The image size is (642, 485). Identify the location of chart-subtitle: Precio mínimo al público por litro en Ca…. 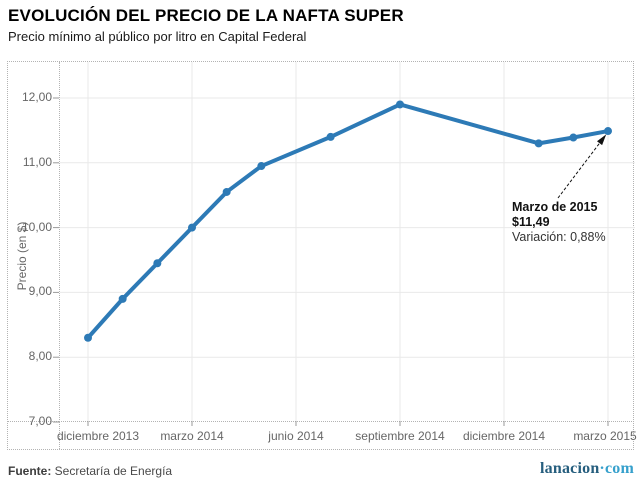
(157, 36).